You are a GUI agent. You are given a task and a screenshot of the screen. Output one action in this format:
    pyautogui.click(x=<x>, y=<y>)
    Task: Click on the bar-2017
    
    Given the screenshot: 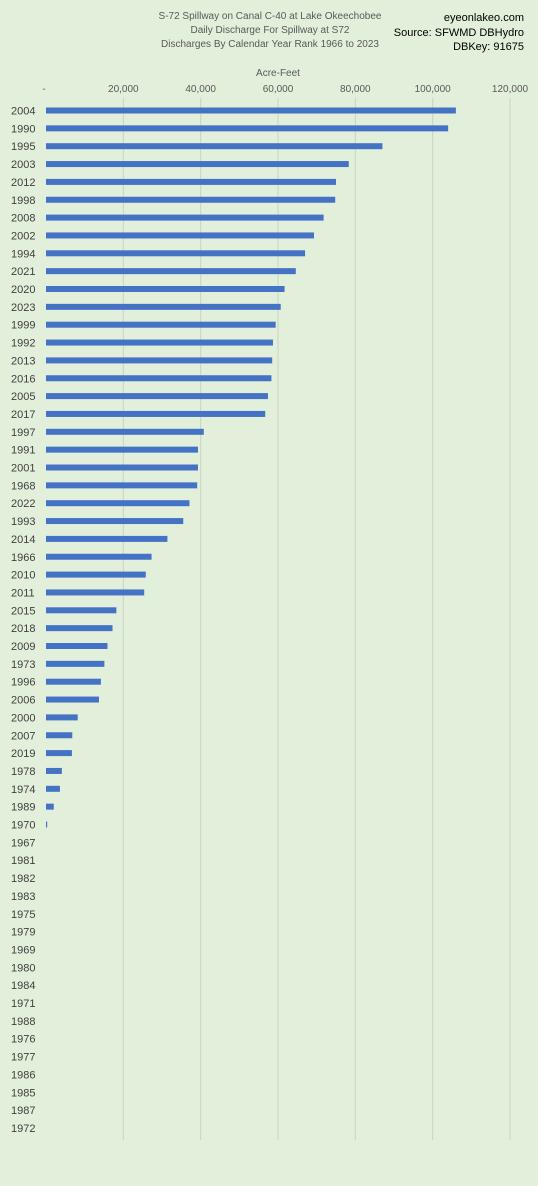 What is the action you would take?
    pyautogui.click(x=156, y=413)
    